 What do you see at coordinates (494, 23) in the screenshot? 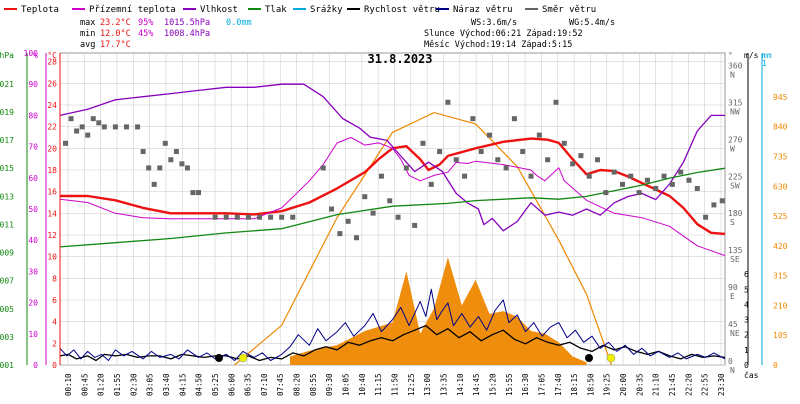
I see `stat-wind-speed: WS:3.6m/s` at bounding box center [494, 23].